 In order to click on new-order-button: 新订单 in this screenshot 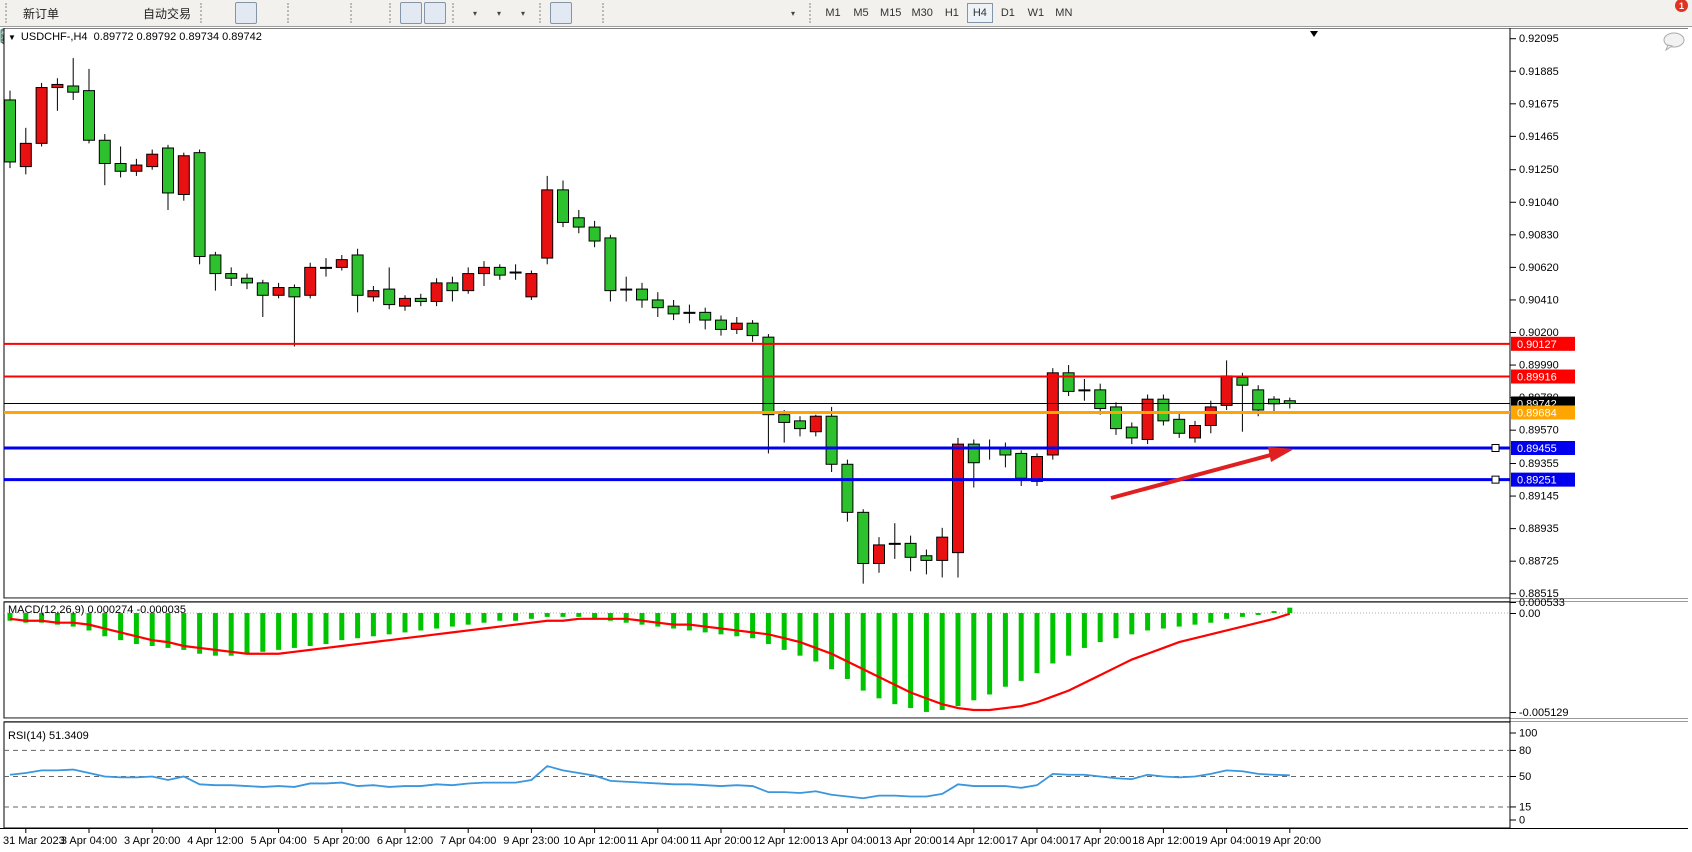, I will do `click(31, 22)`.